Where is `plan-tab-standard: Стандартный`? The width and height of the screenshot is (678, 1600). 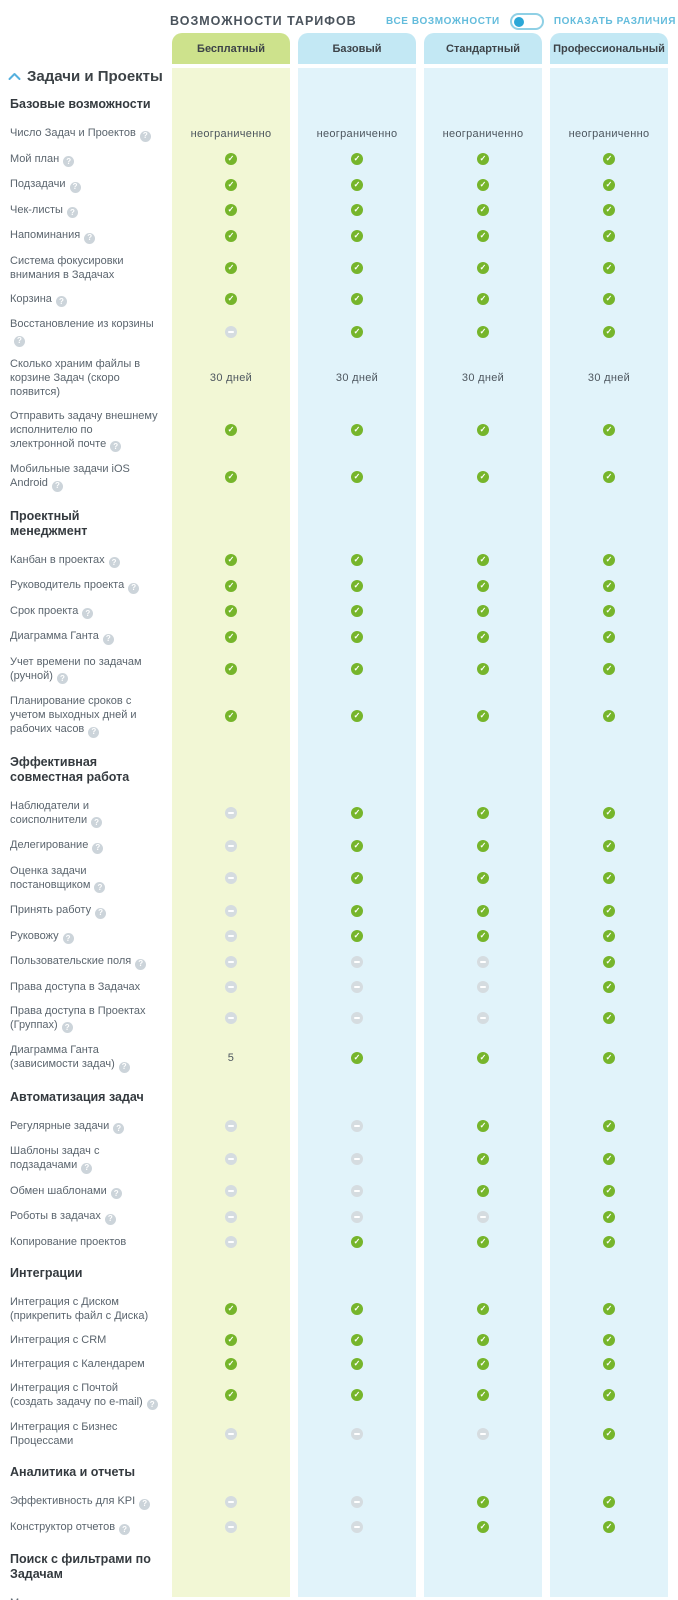 plan-tab-standard: Стандартный is located at coordinates (483, 48).